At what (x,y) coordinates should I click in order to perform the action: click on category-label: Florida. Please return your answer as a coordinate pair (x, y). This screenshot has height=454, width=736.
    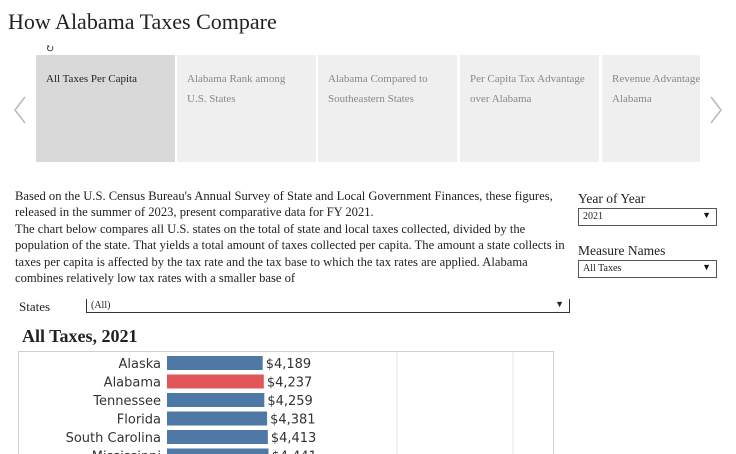
    Looking at the image, I should click on (139, 420).